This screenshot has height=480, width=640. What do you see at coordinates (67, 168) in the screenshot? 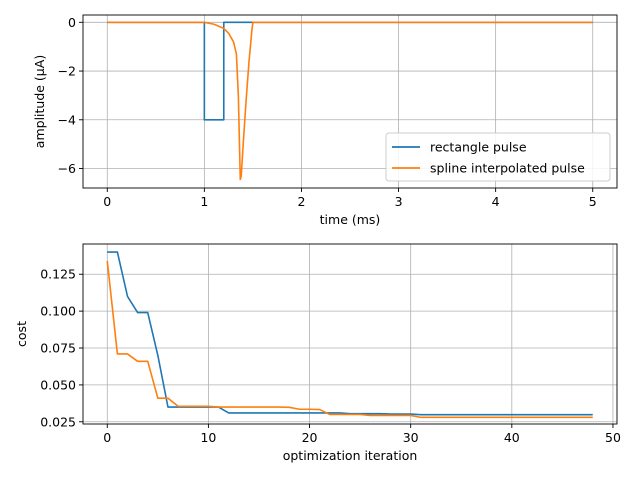
I see `y-tick-label: −6` at bounding box center [67, 168].